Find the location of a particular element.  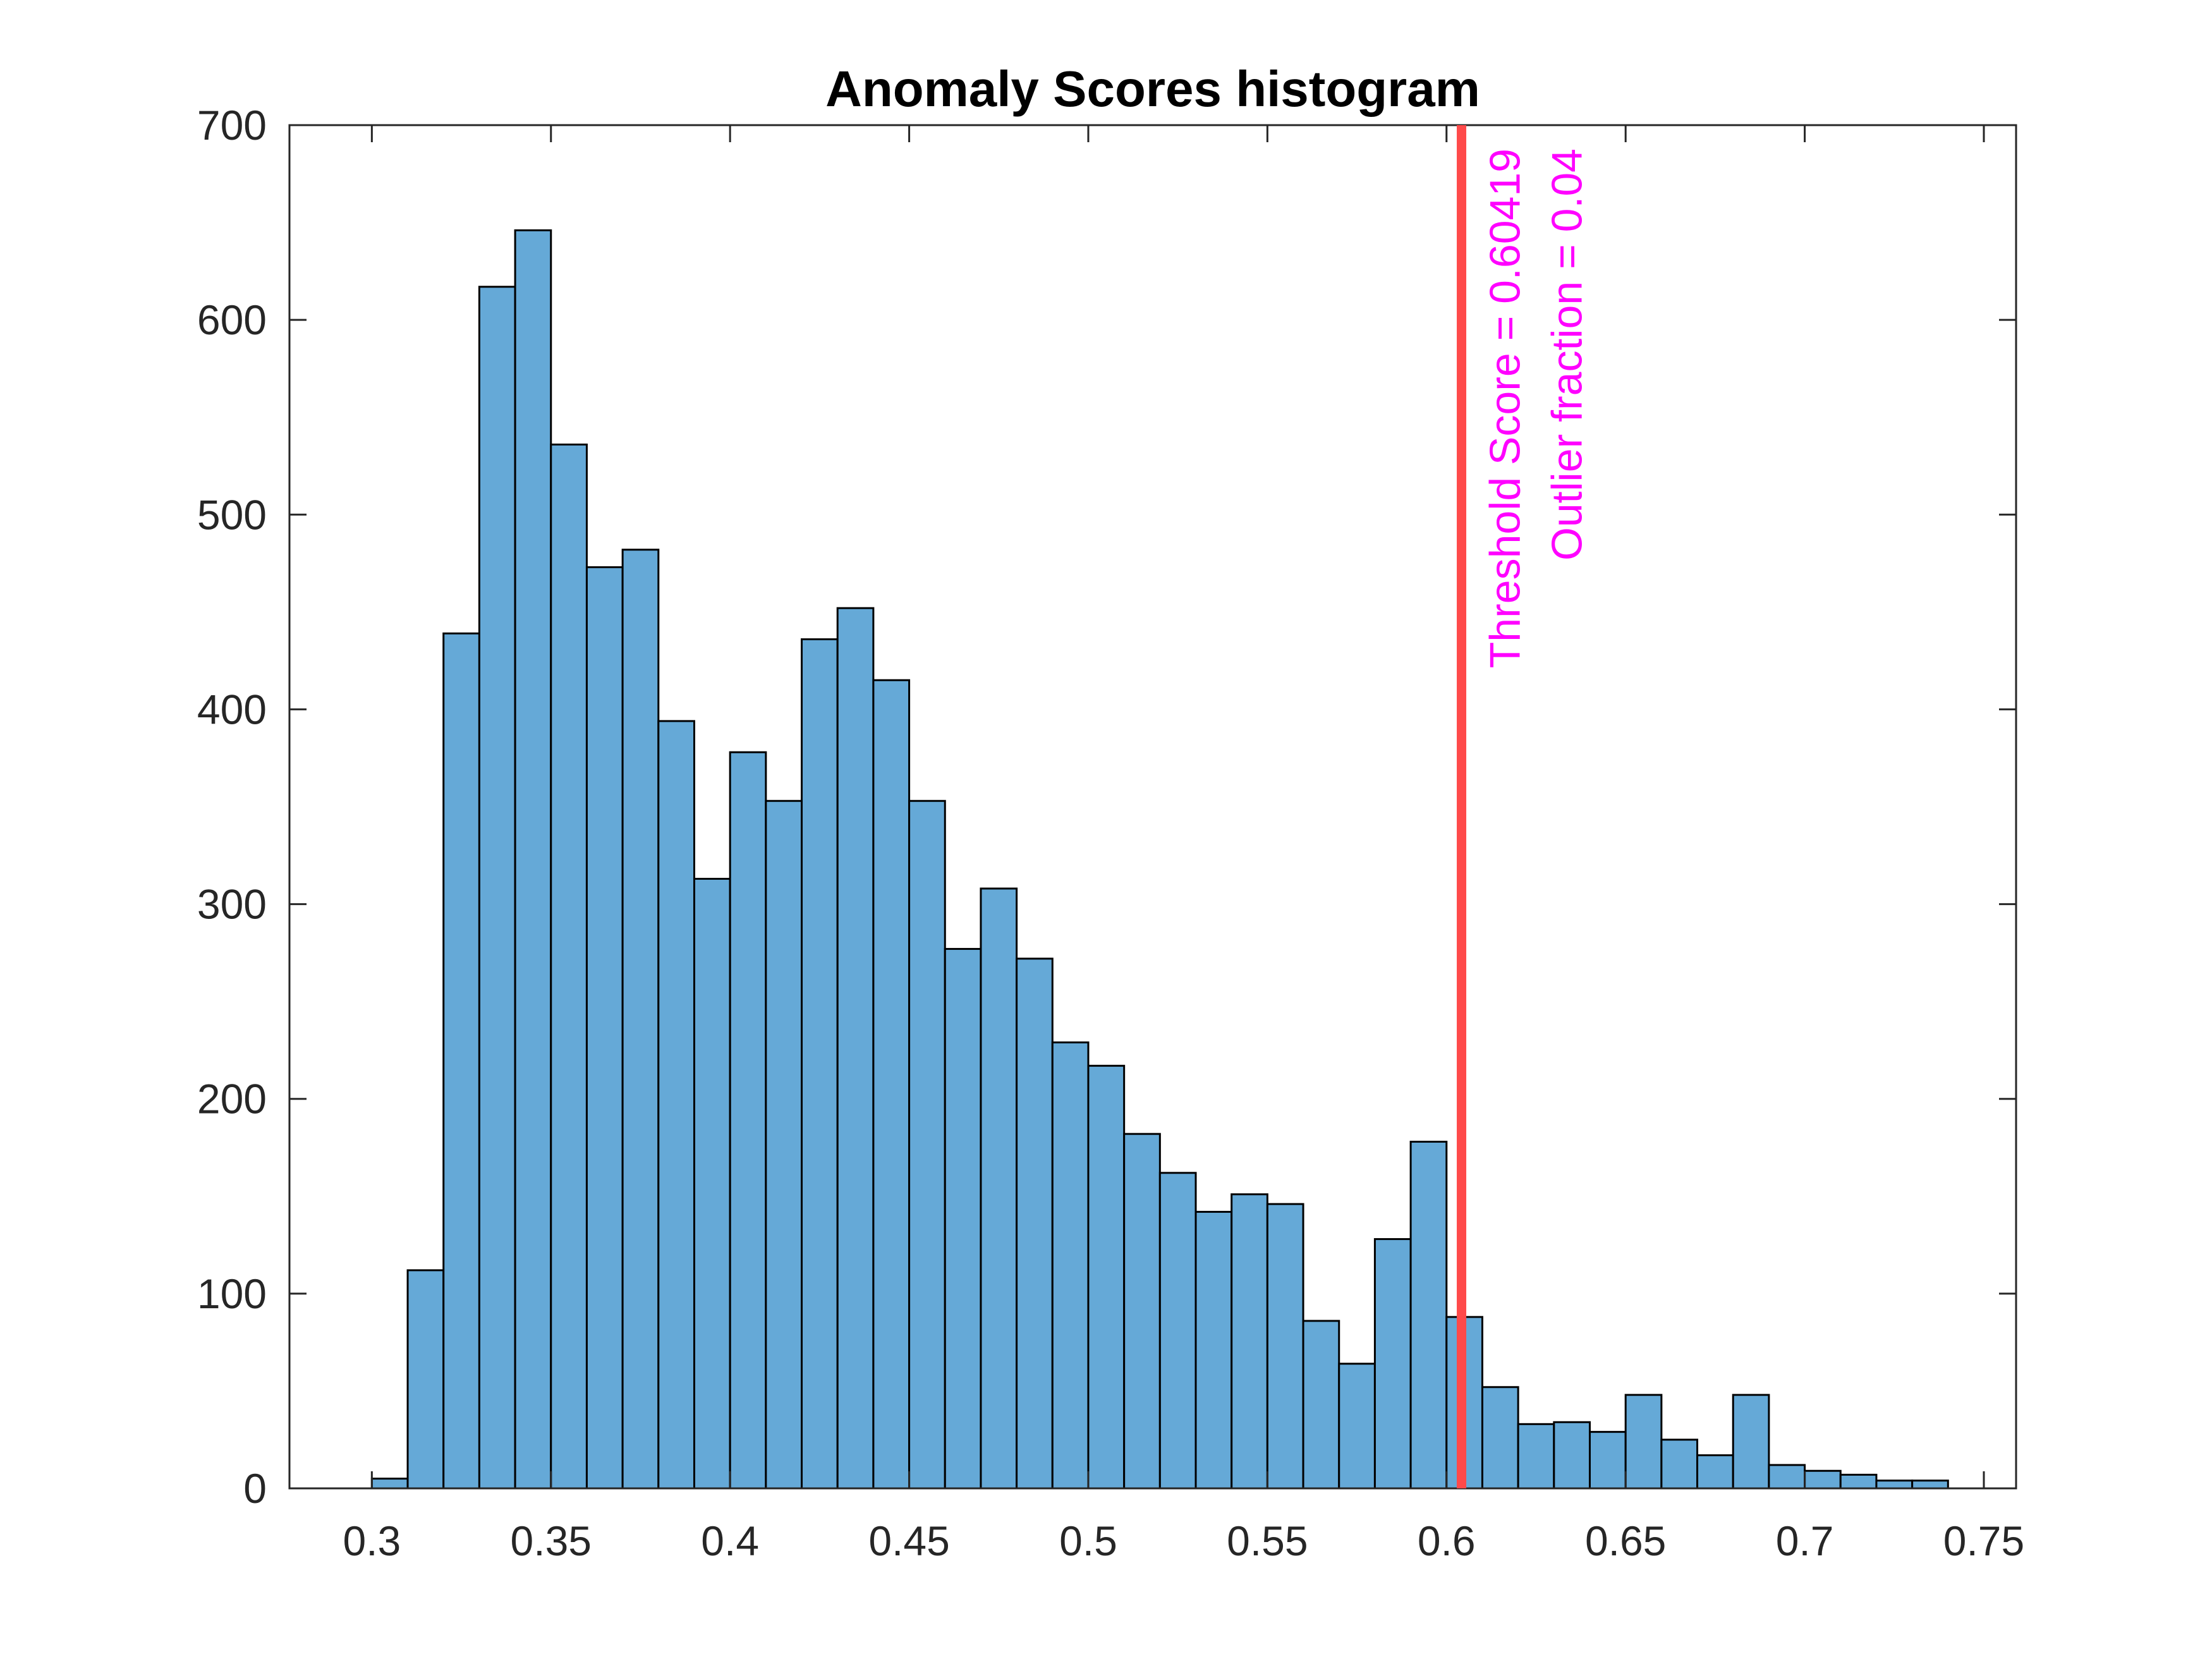

y-tick-label: 200 is located at coordinates (232, 1099).